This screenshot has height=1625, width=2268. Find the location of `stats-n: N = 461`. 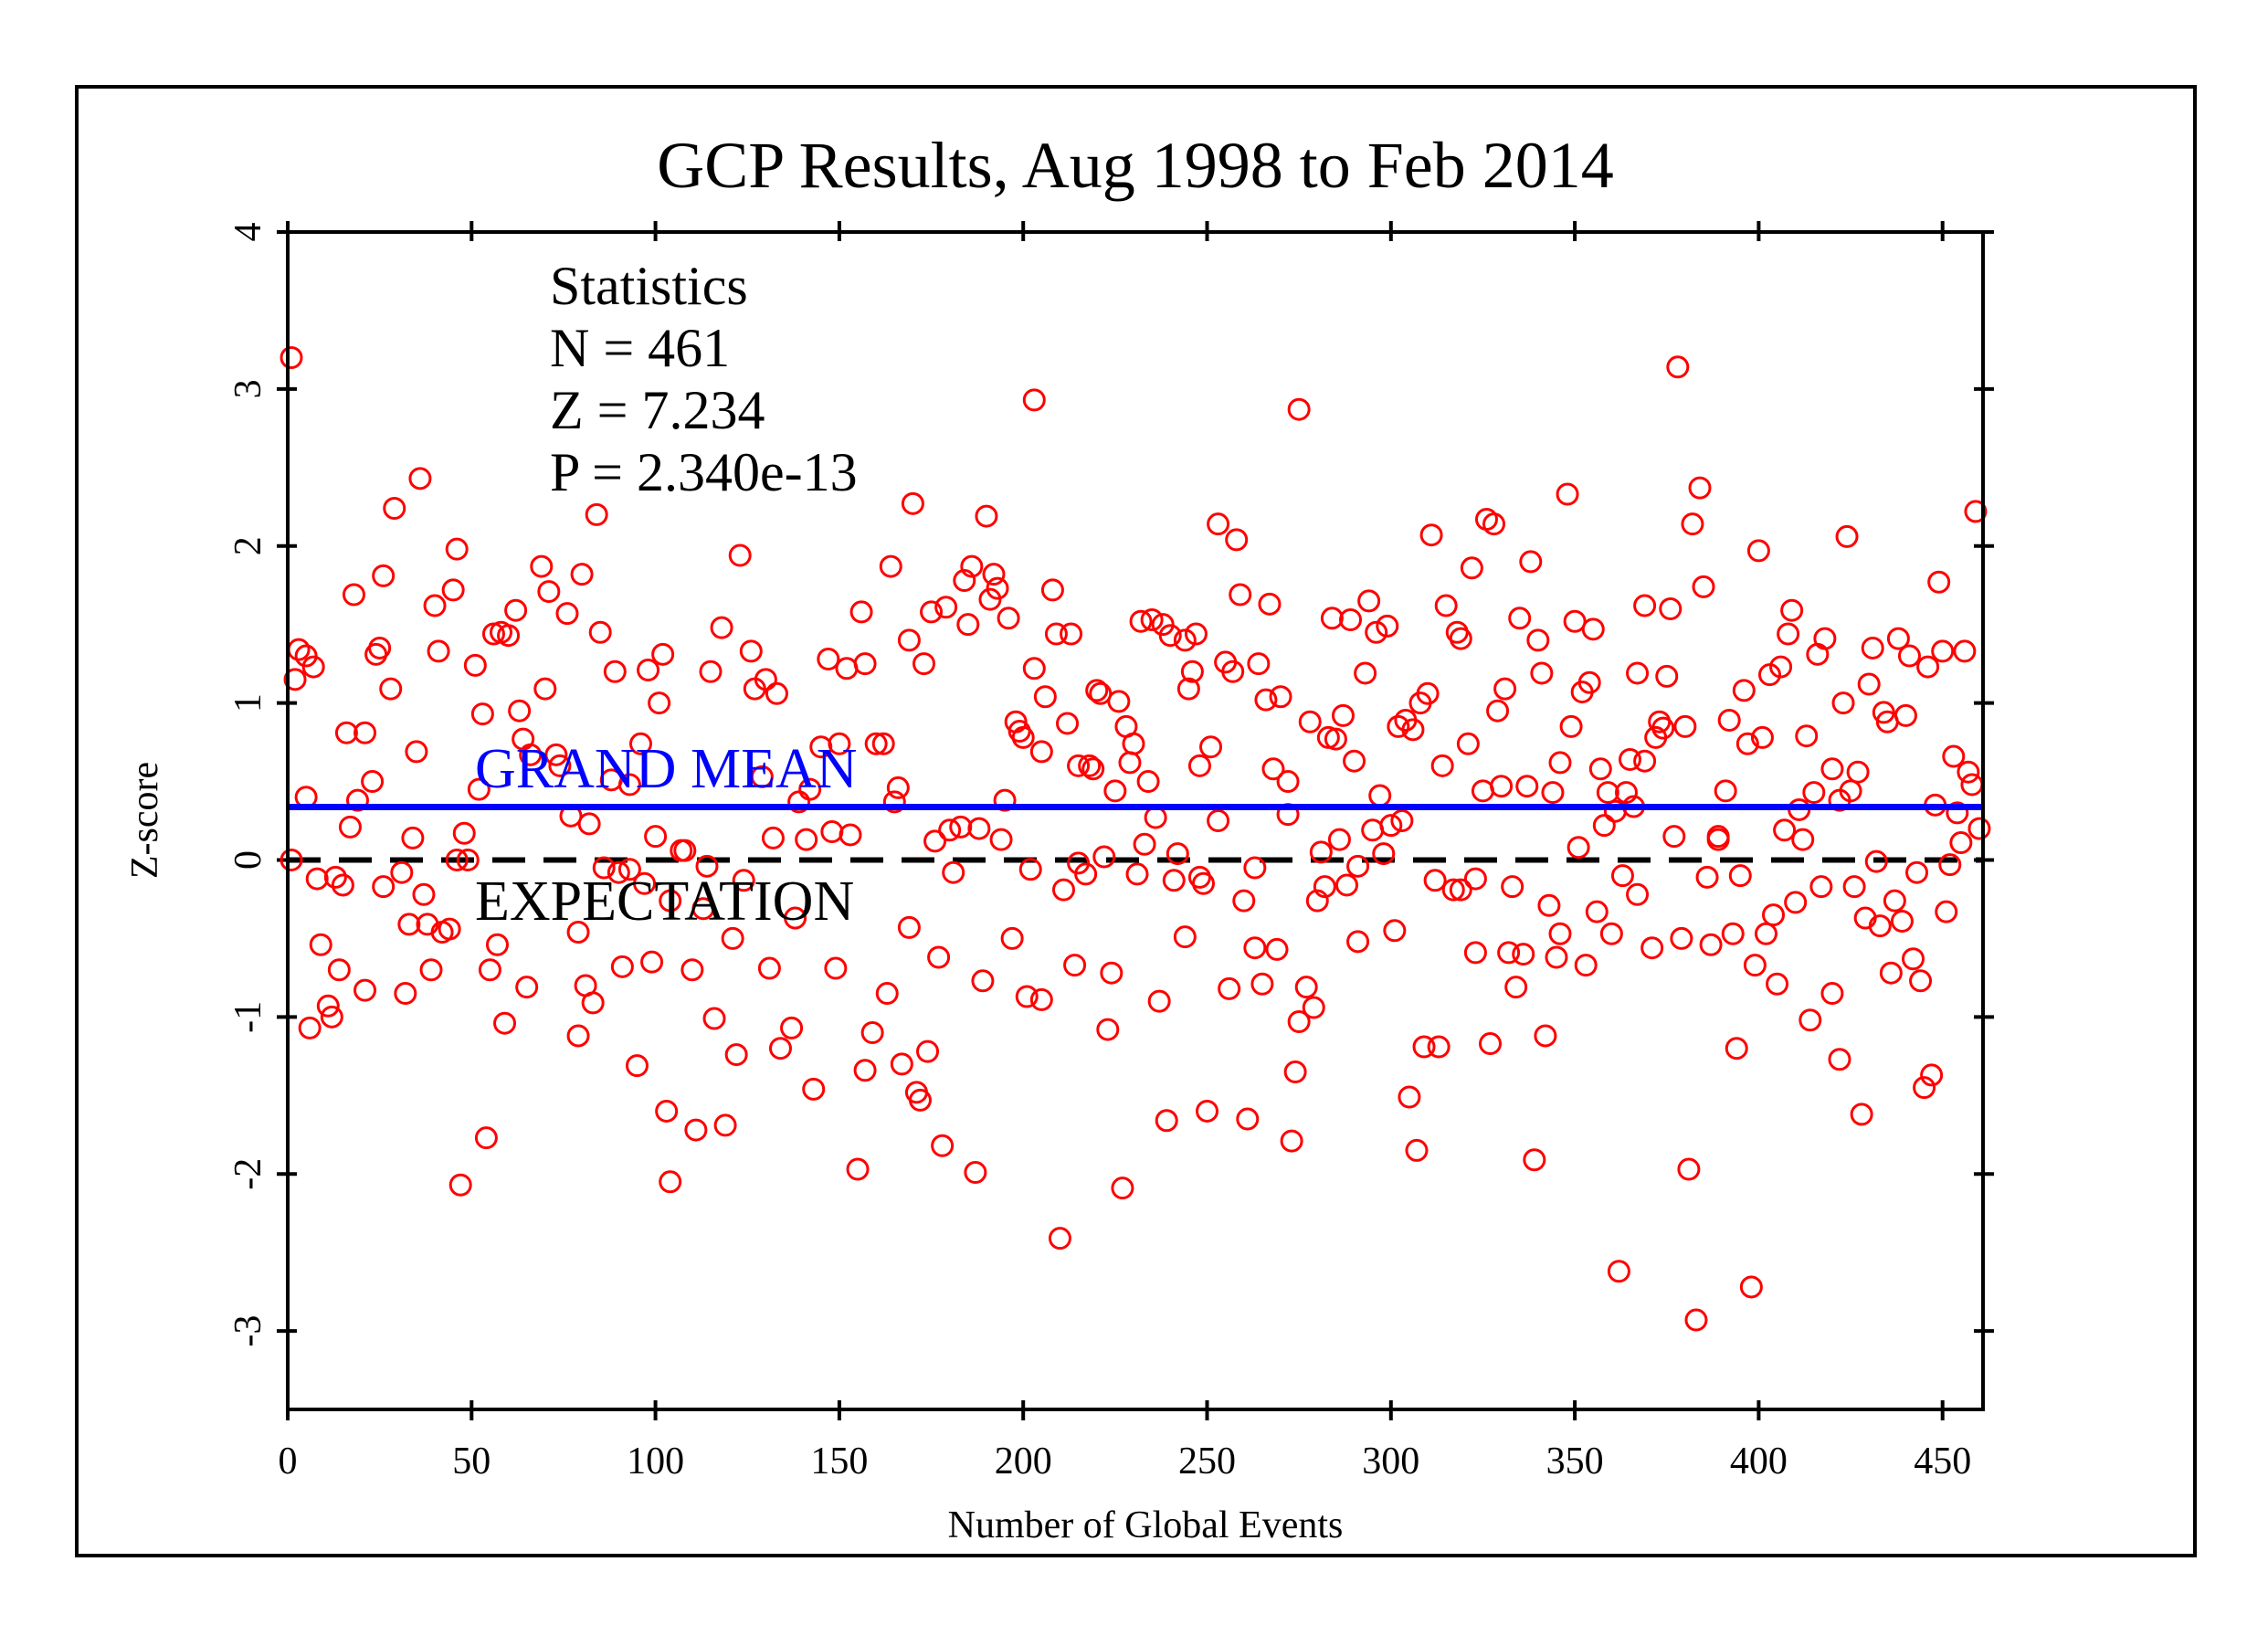

stats-n: N = 461 is located at coordinates (640, 348).